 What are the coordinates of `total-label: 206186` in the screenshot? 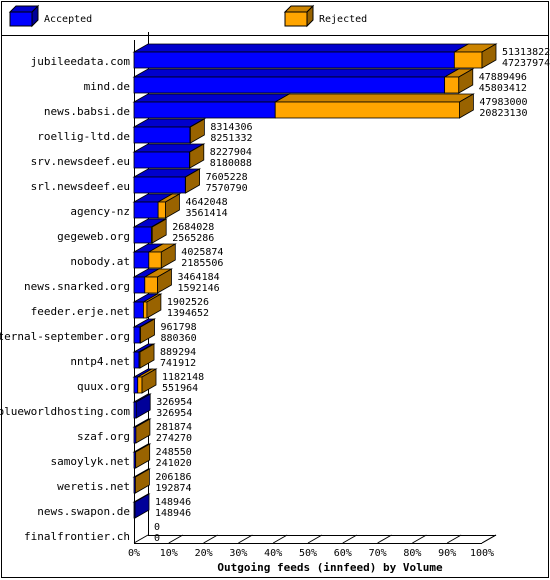 It's located at (173, 477).